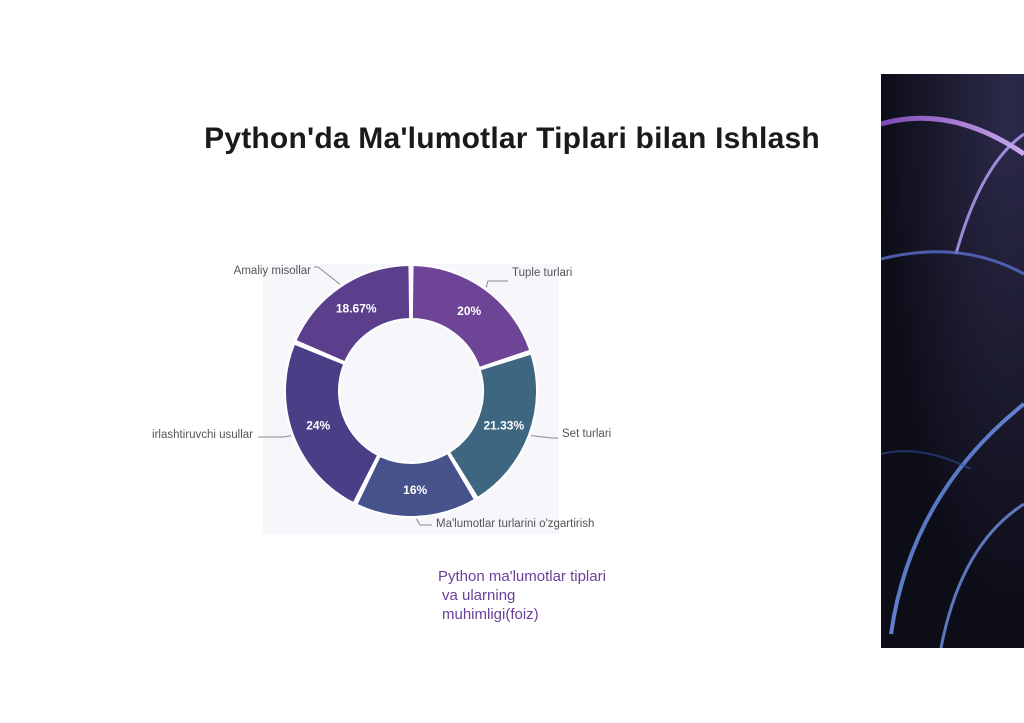 The width and height of the screenshot is (1024, 723). I want to click on category-label: irlashtiruvchi usullar, so click(202, 435).